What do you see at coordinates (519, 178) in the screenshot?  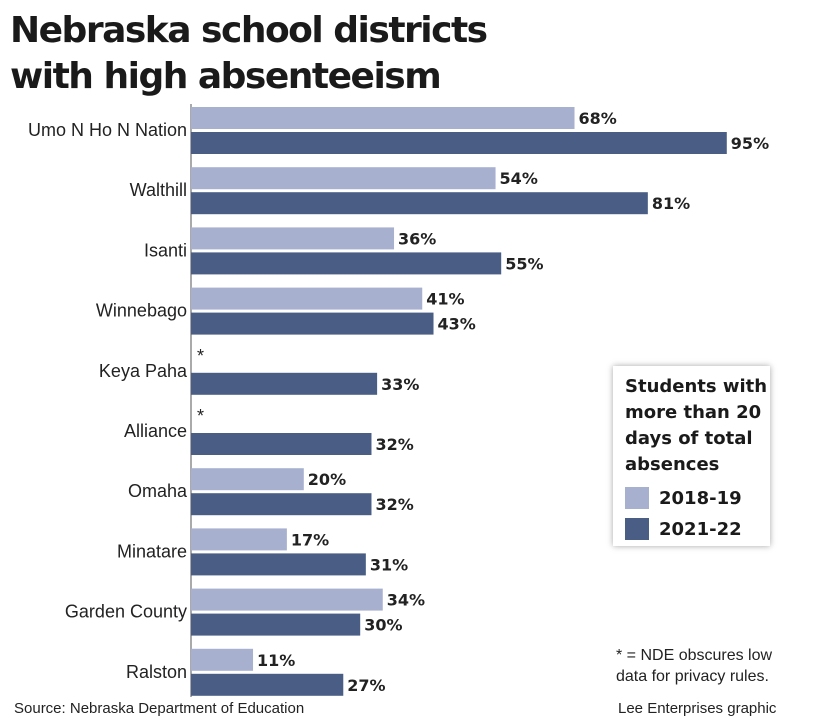 I see `value-label: 54%` at bounding box center [519, 178].